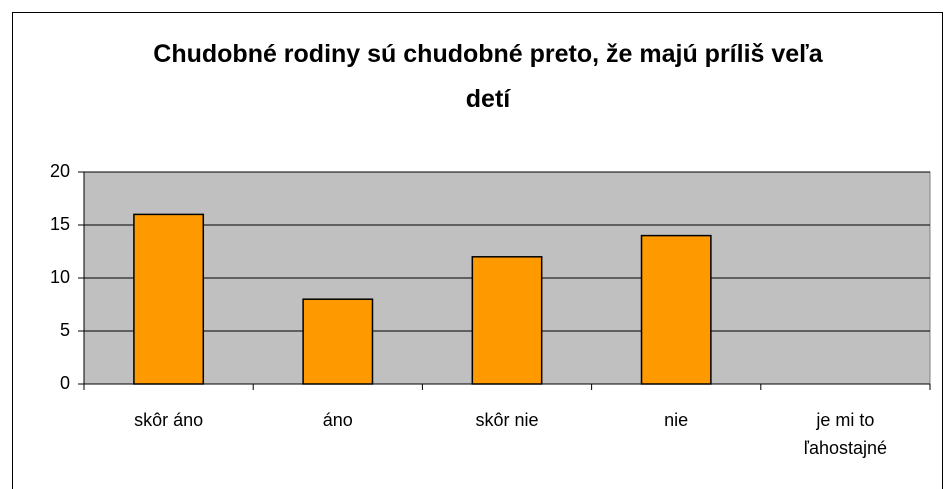 This screenshot has width=944, height=489. I want to click on y-tick-label: 20, so click(60, 171).